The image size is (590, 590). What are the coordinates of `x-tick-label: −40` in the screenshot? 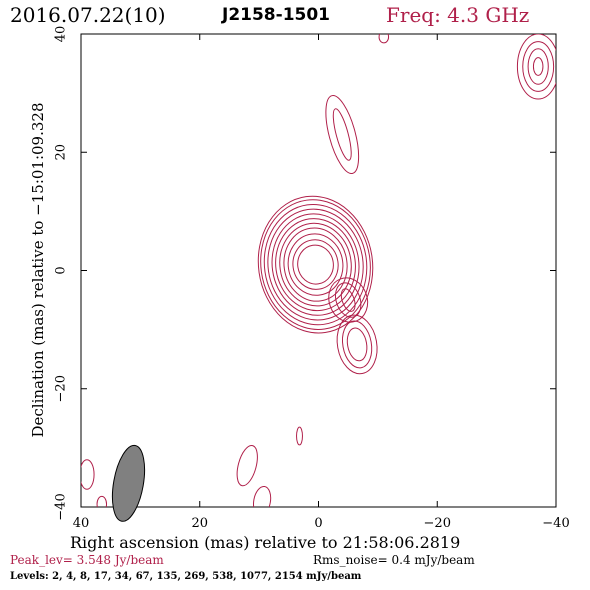 It's located at (555, 523).